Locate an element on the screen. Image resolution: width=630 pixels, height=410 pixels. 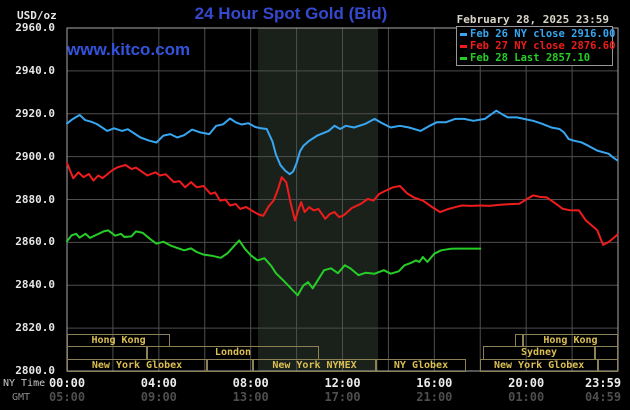
x-tick-gmt: 13:00 is located at coordinates (250, 397).